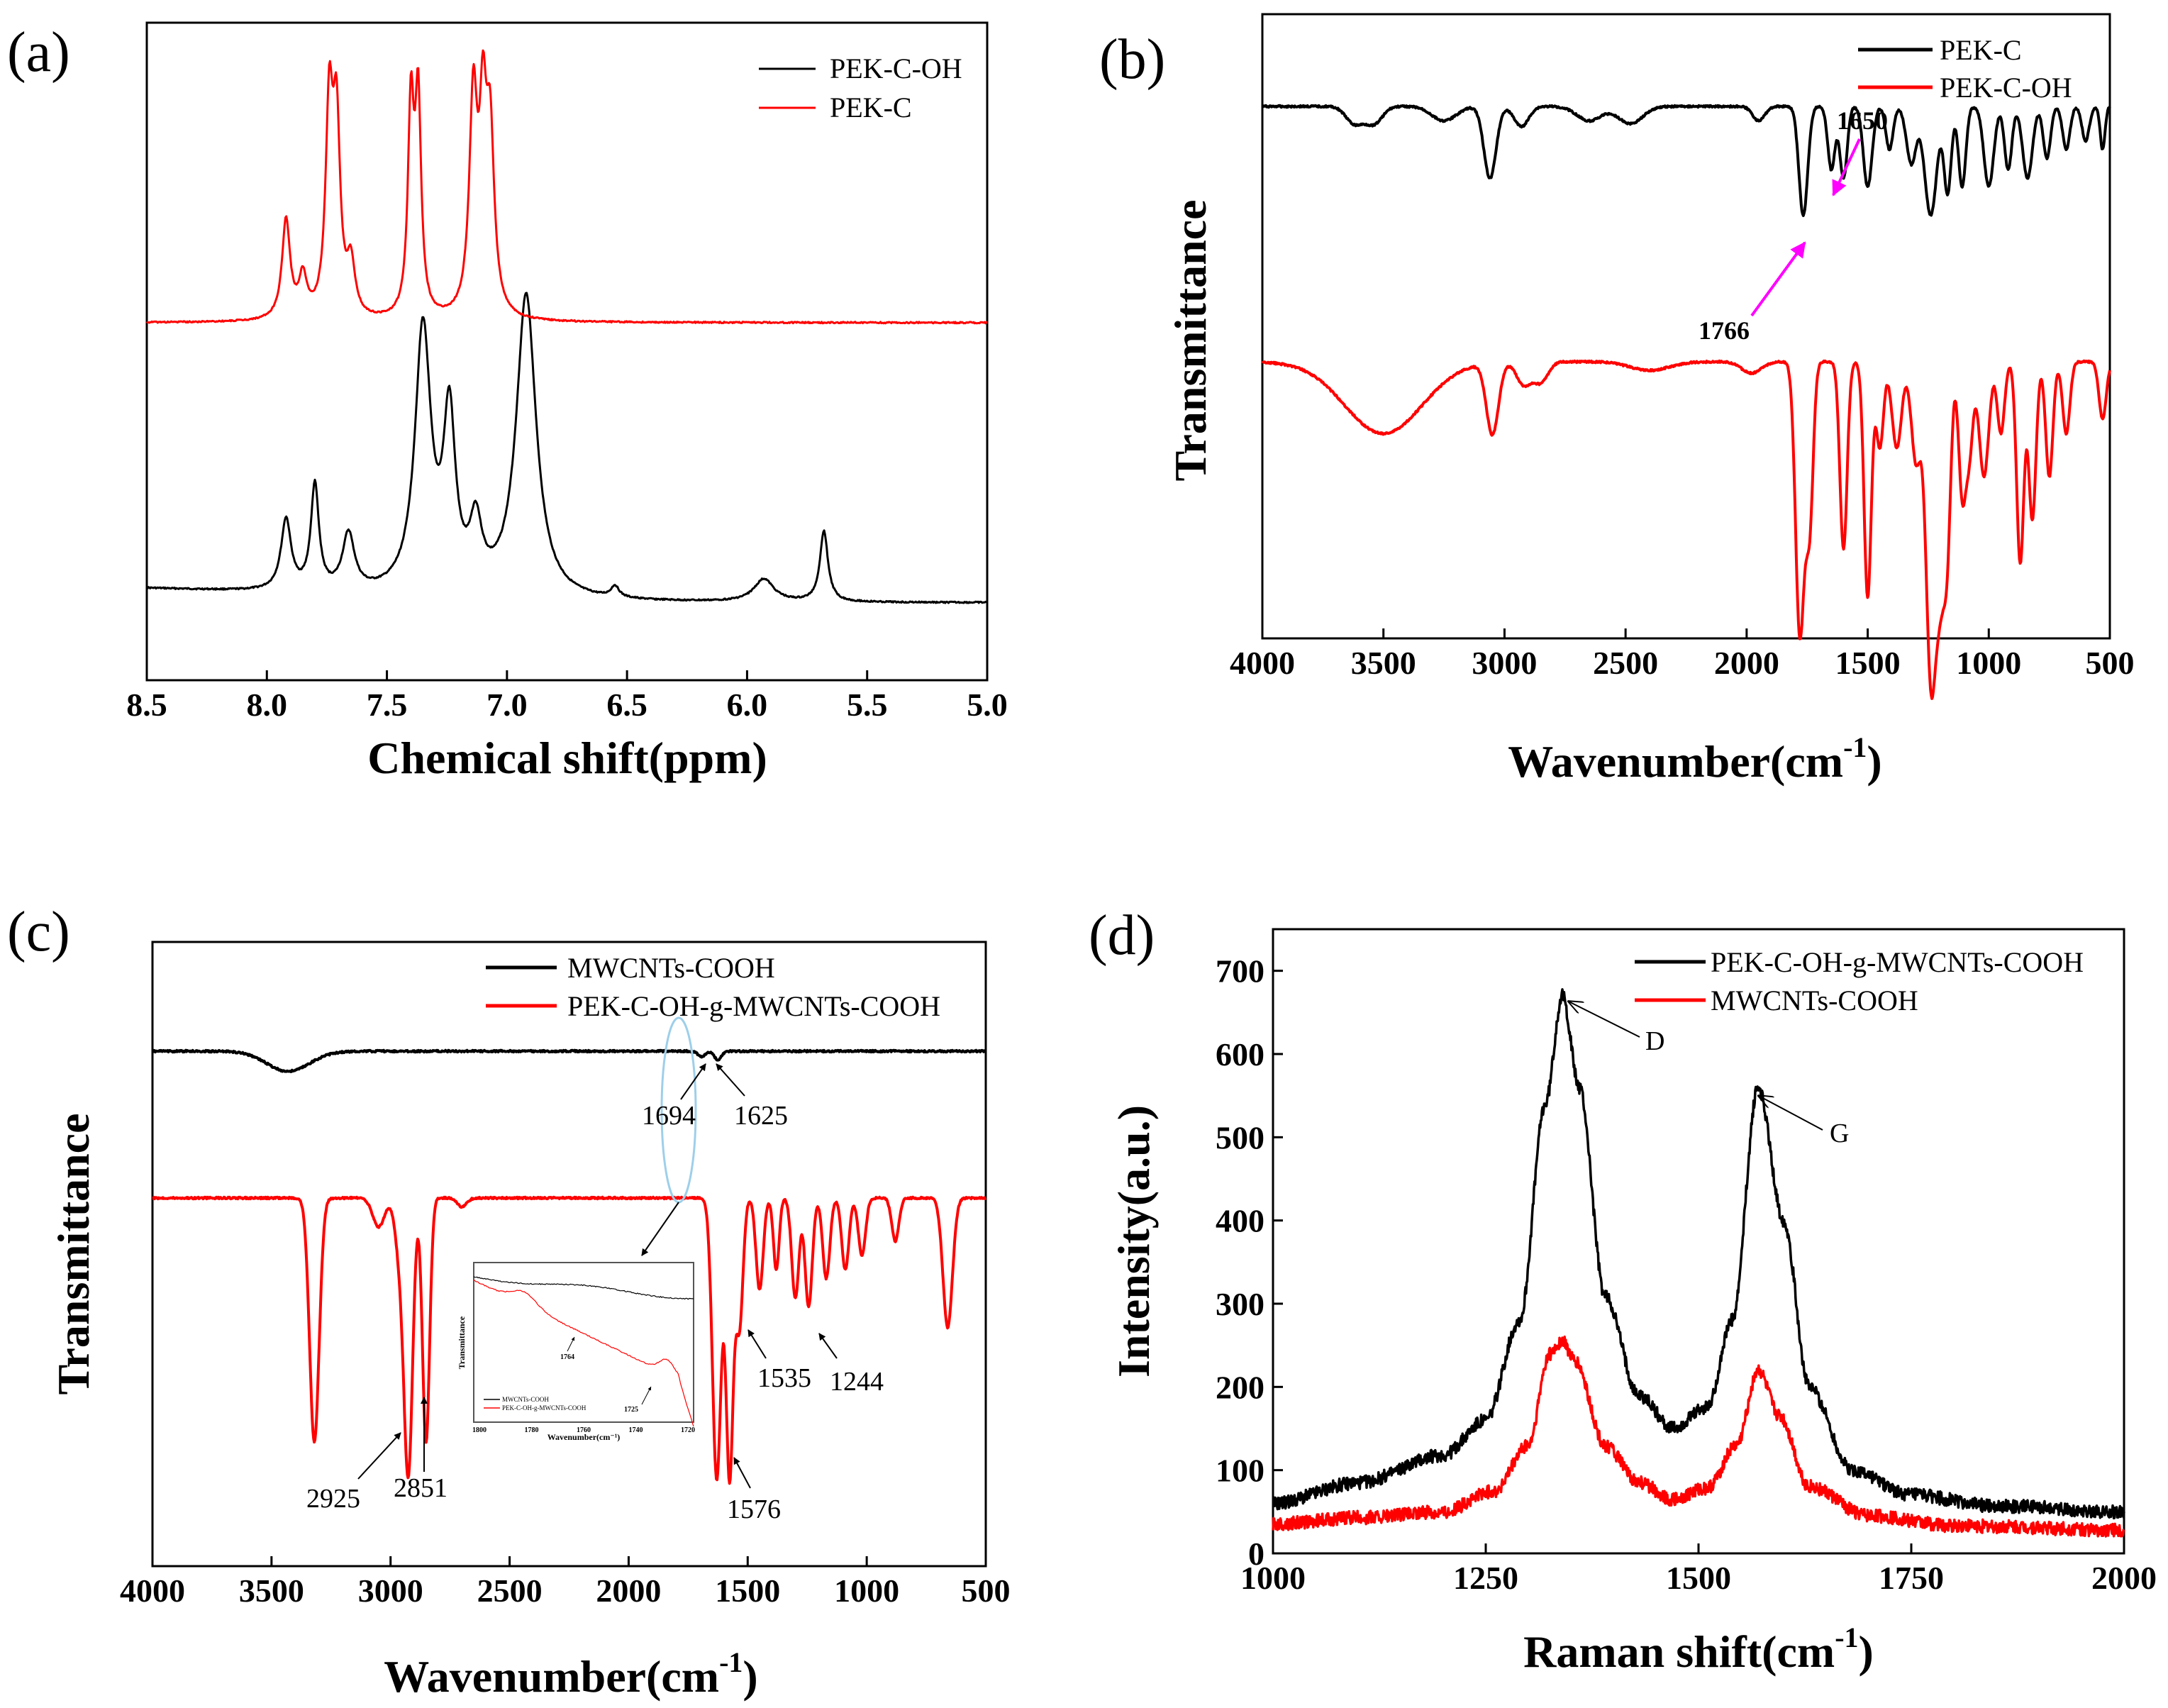 This screenshot has width=2168, height=1708. What do you see at coordinates (713, 987) in the screenshot?
I see `panel-c-legend: MWCNTs-COOH PEK-C-OH-g-MWCNTs-COOH` at bounding box center [713, 987].